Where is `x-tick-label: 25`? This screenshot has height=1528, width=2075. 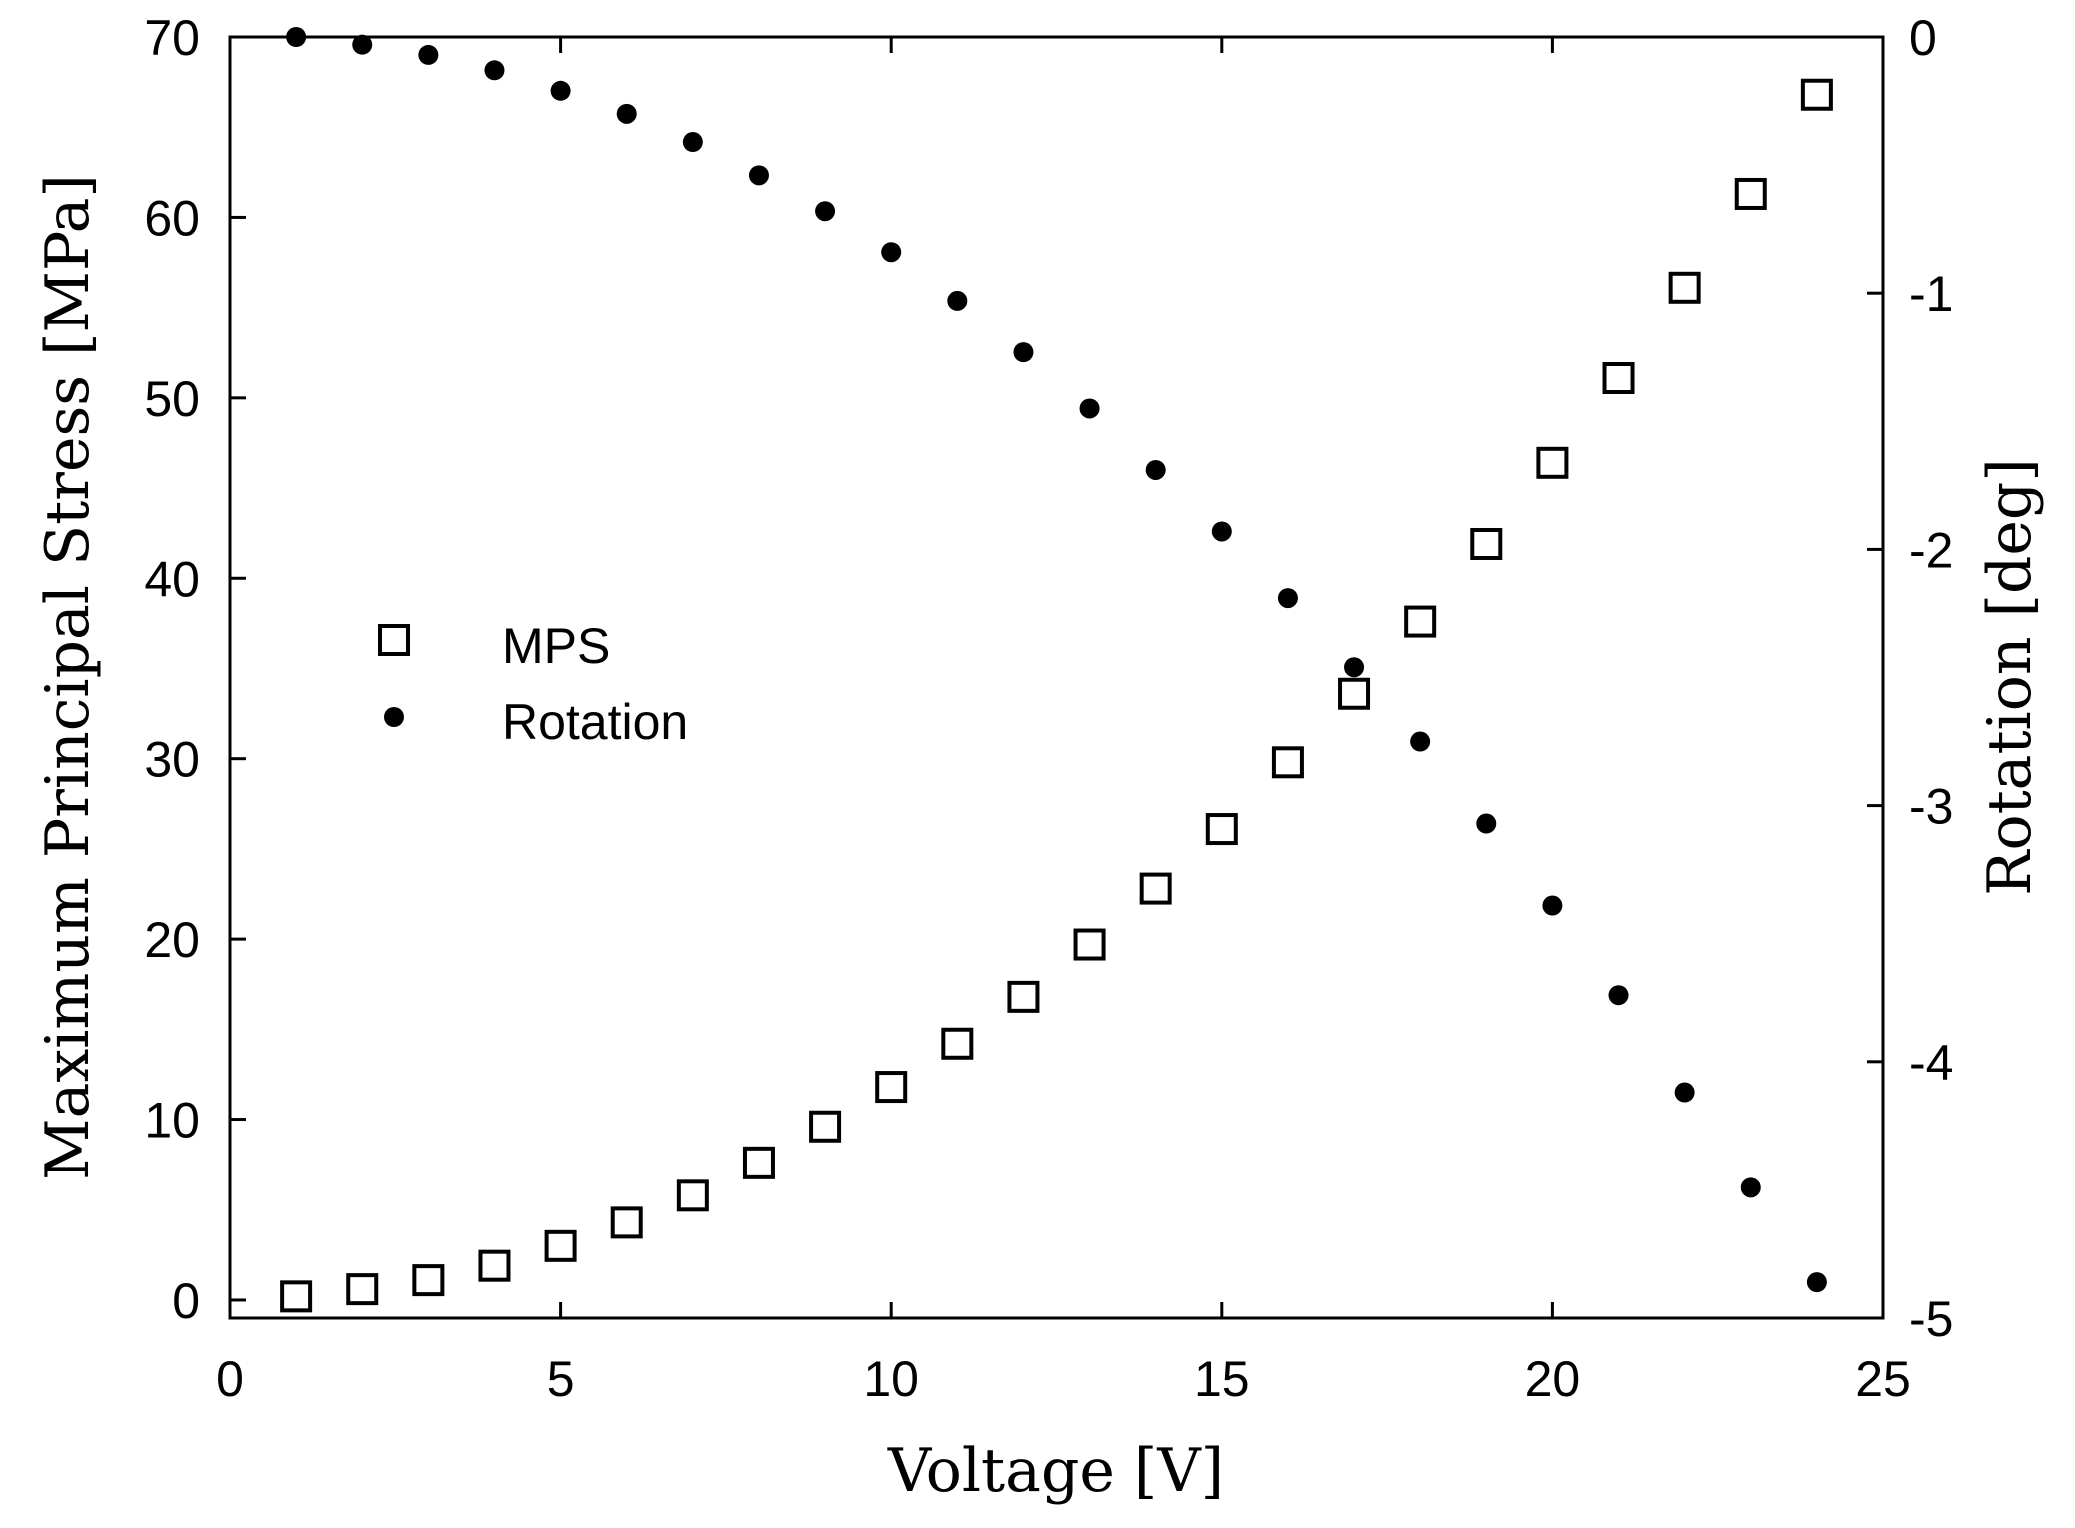
x-tick-label: 25 is located at coordinates (1883, 1379).